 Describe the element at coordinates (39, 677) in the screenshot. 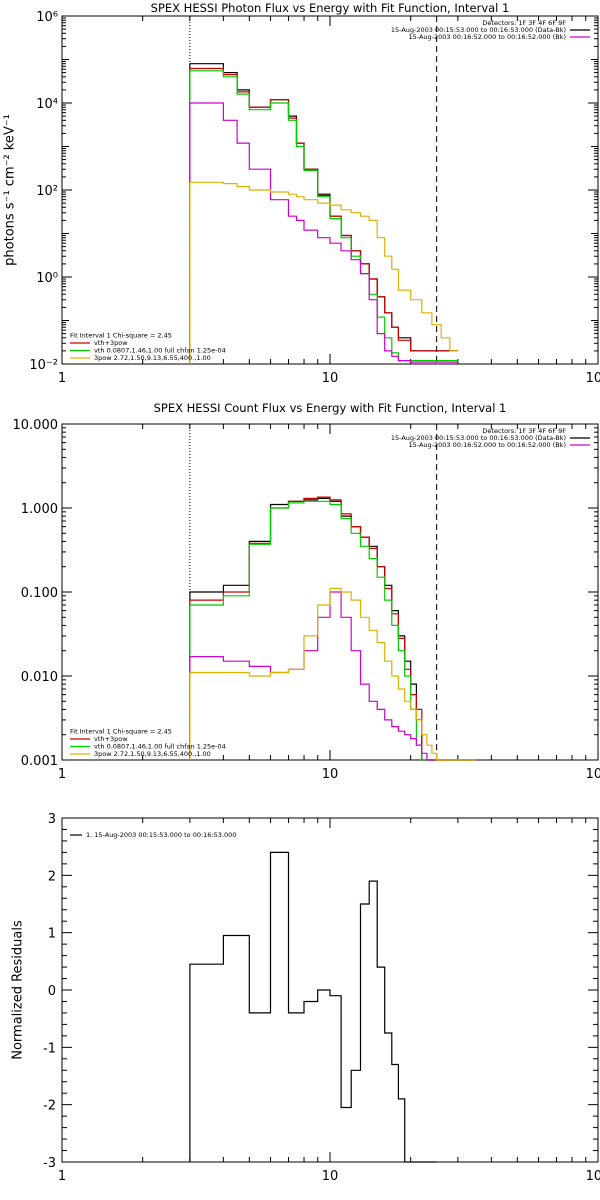

I see `y-tick-label: 0.010` at that location.